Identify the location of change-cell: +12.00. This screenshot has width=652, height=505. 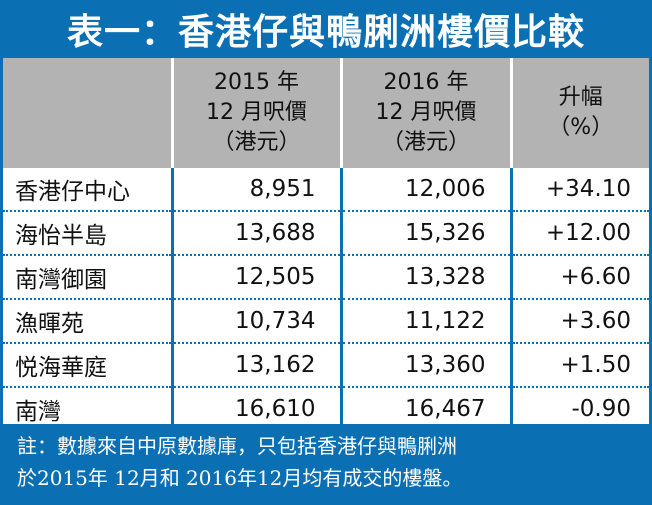
(579, 233).